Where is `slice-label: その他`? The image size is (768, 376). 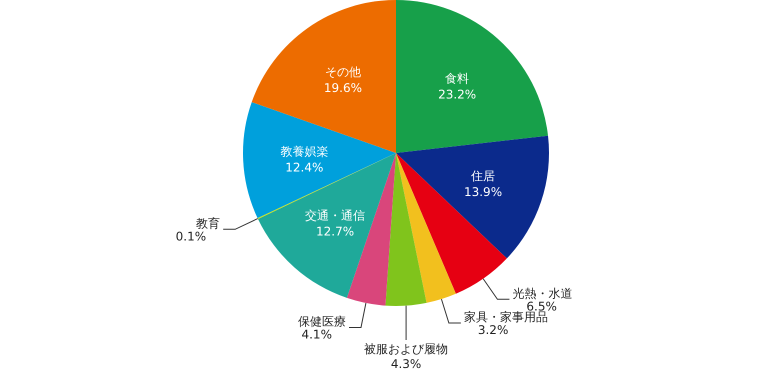 slice-label: その他 is located at coordinates (342, 72).